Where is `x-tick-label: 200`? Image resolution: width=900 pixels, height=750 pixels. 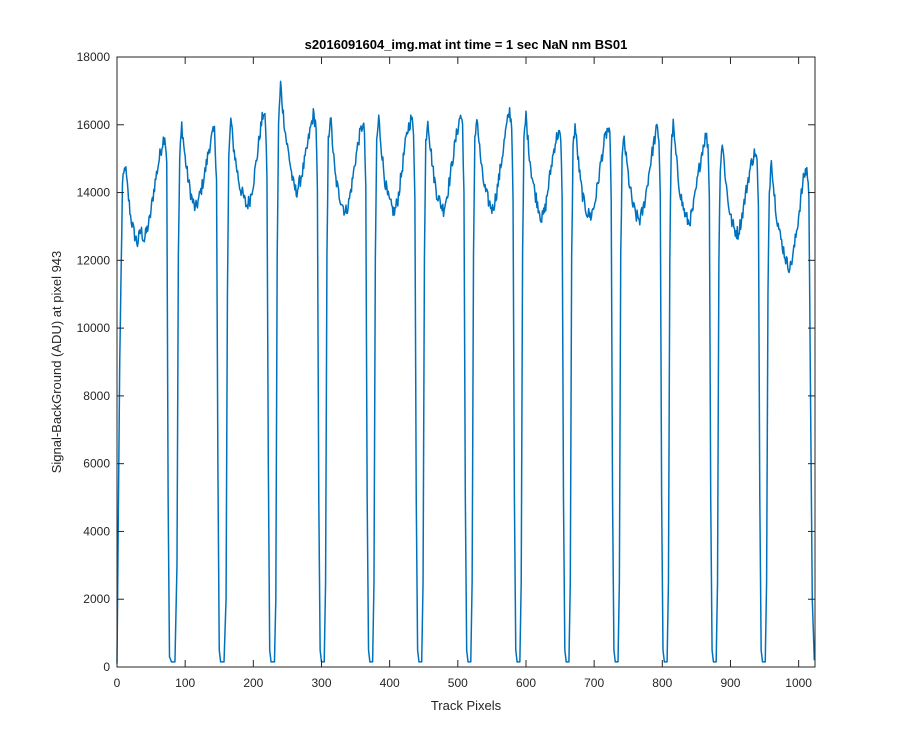
x-tick-label: 200 is located at coordinates (253, 683).